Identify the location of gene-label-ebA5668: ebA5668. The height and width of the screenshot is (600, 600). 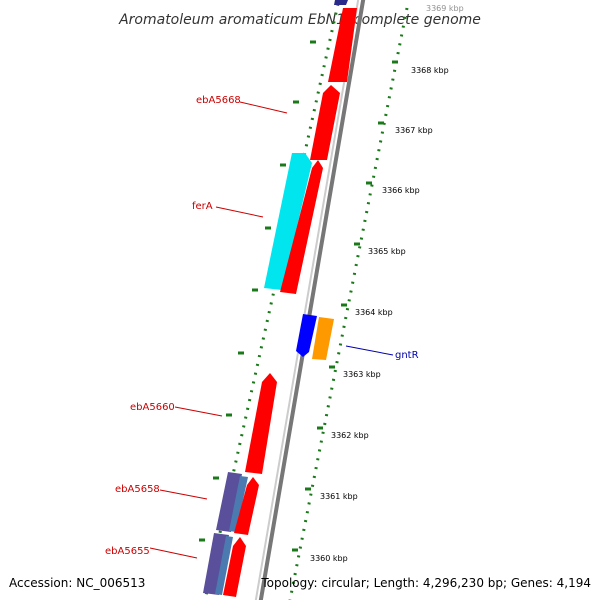
(218, 100).